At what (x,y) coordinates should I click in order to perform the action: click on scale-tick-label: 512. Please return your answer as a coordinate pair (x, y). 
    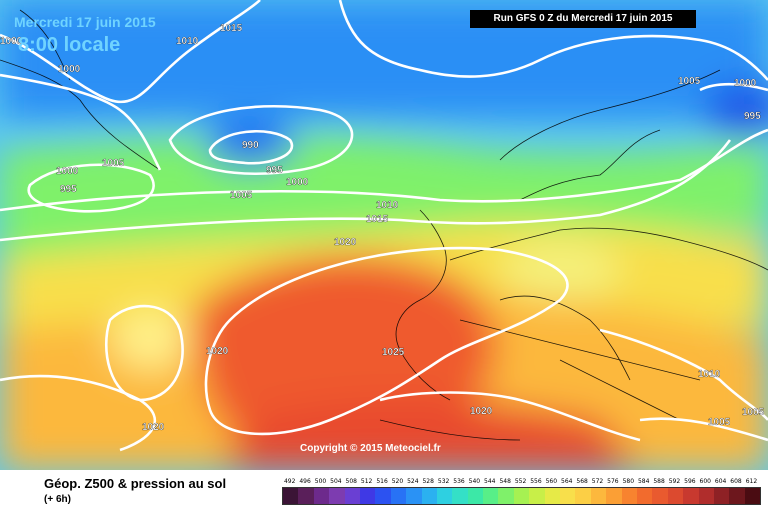
    Looking at the image, I should click on (366, 481).